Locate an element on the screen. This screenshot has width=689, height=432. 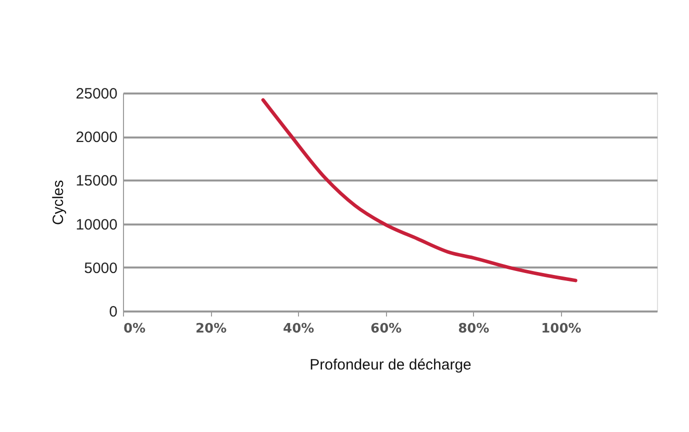
y-tick-label: 10000 is located at coordinates (97, 225).